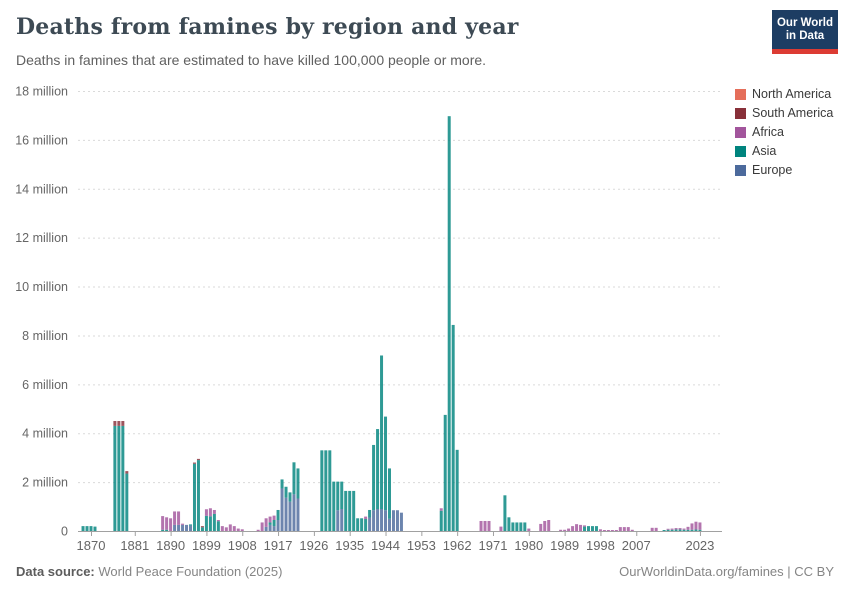  I want to click on bar-1879-asia, so click(127, 502).